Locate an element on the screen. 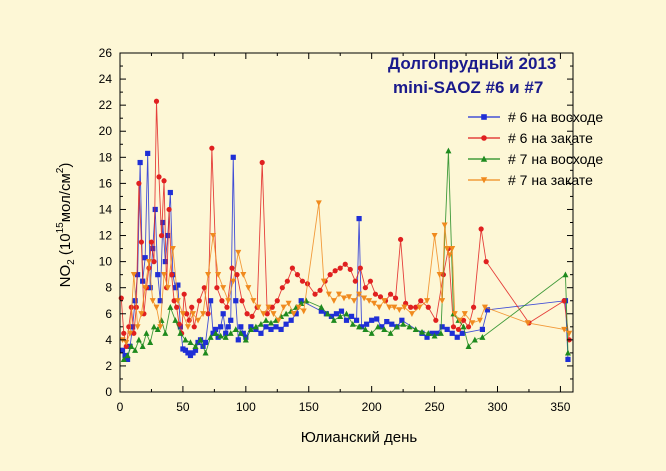  y-axis-title-open: (10 is located at coordinates (65, 246).